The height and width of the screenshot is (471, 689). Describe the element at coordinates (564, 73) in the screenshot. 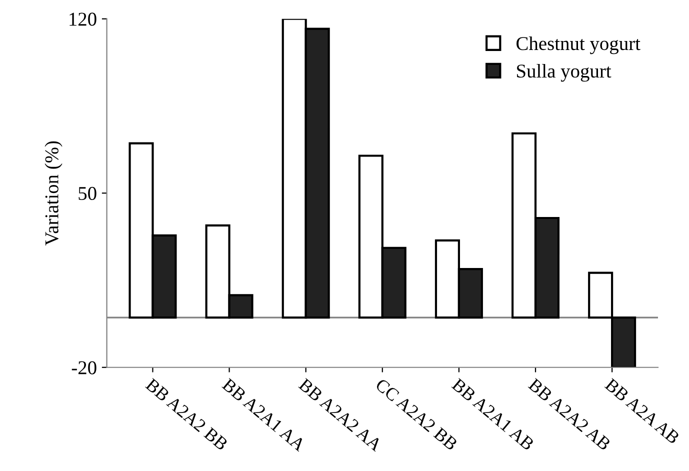

I see `legend-label: Sulla yogurt` at that location.